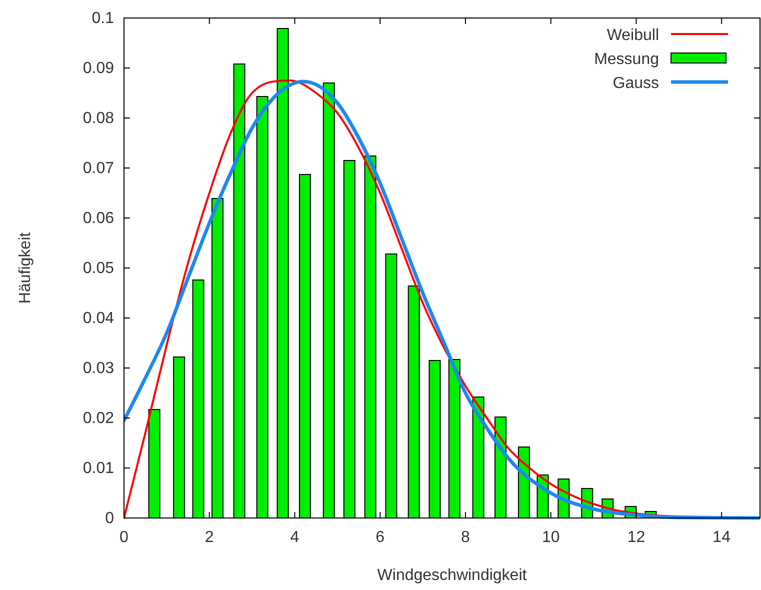 Image resolution: width=761 pixels, height=590 pixels. I want to click on y-tick-label: 0.01, so click(98, 468).